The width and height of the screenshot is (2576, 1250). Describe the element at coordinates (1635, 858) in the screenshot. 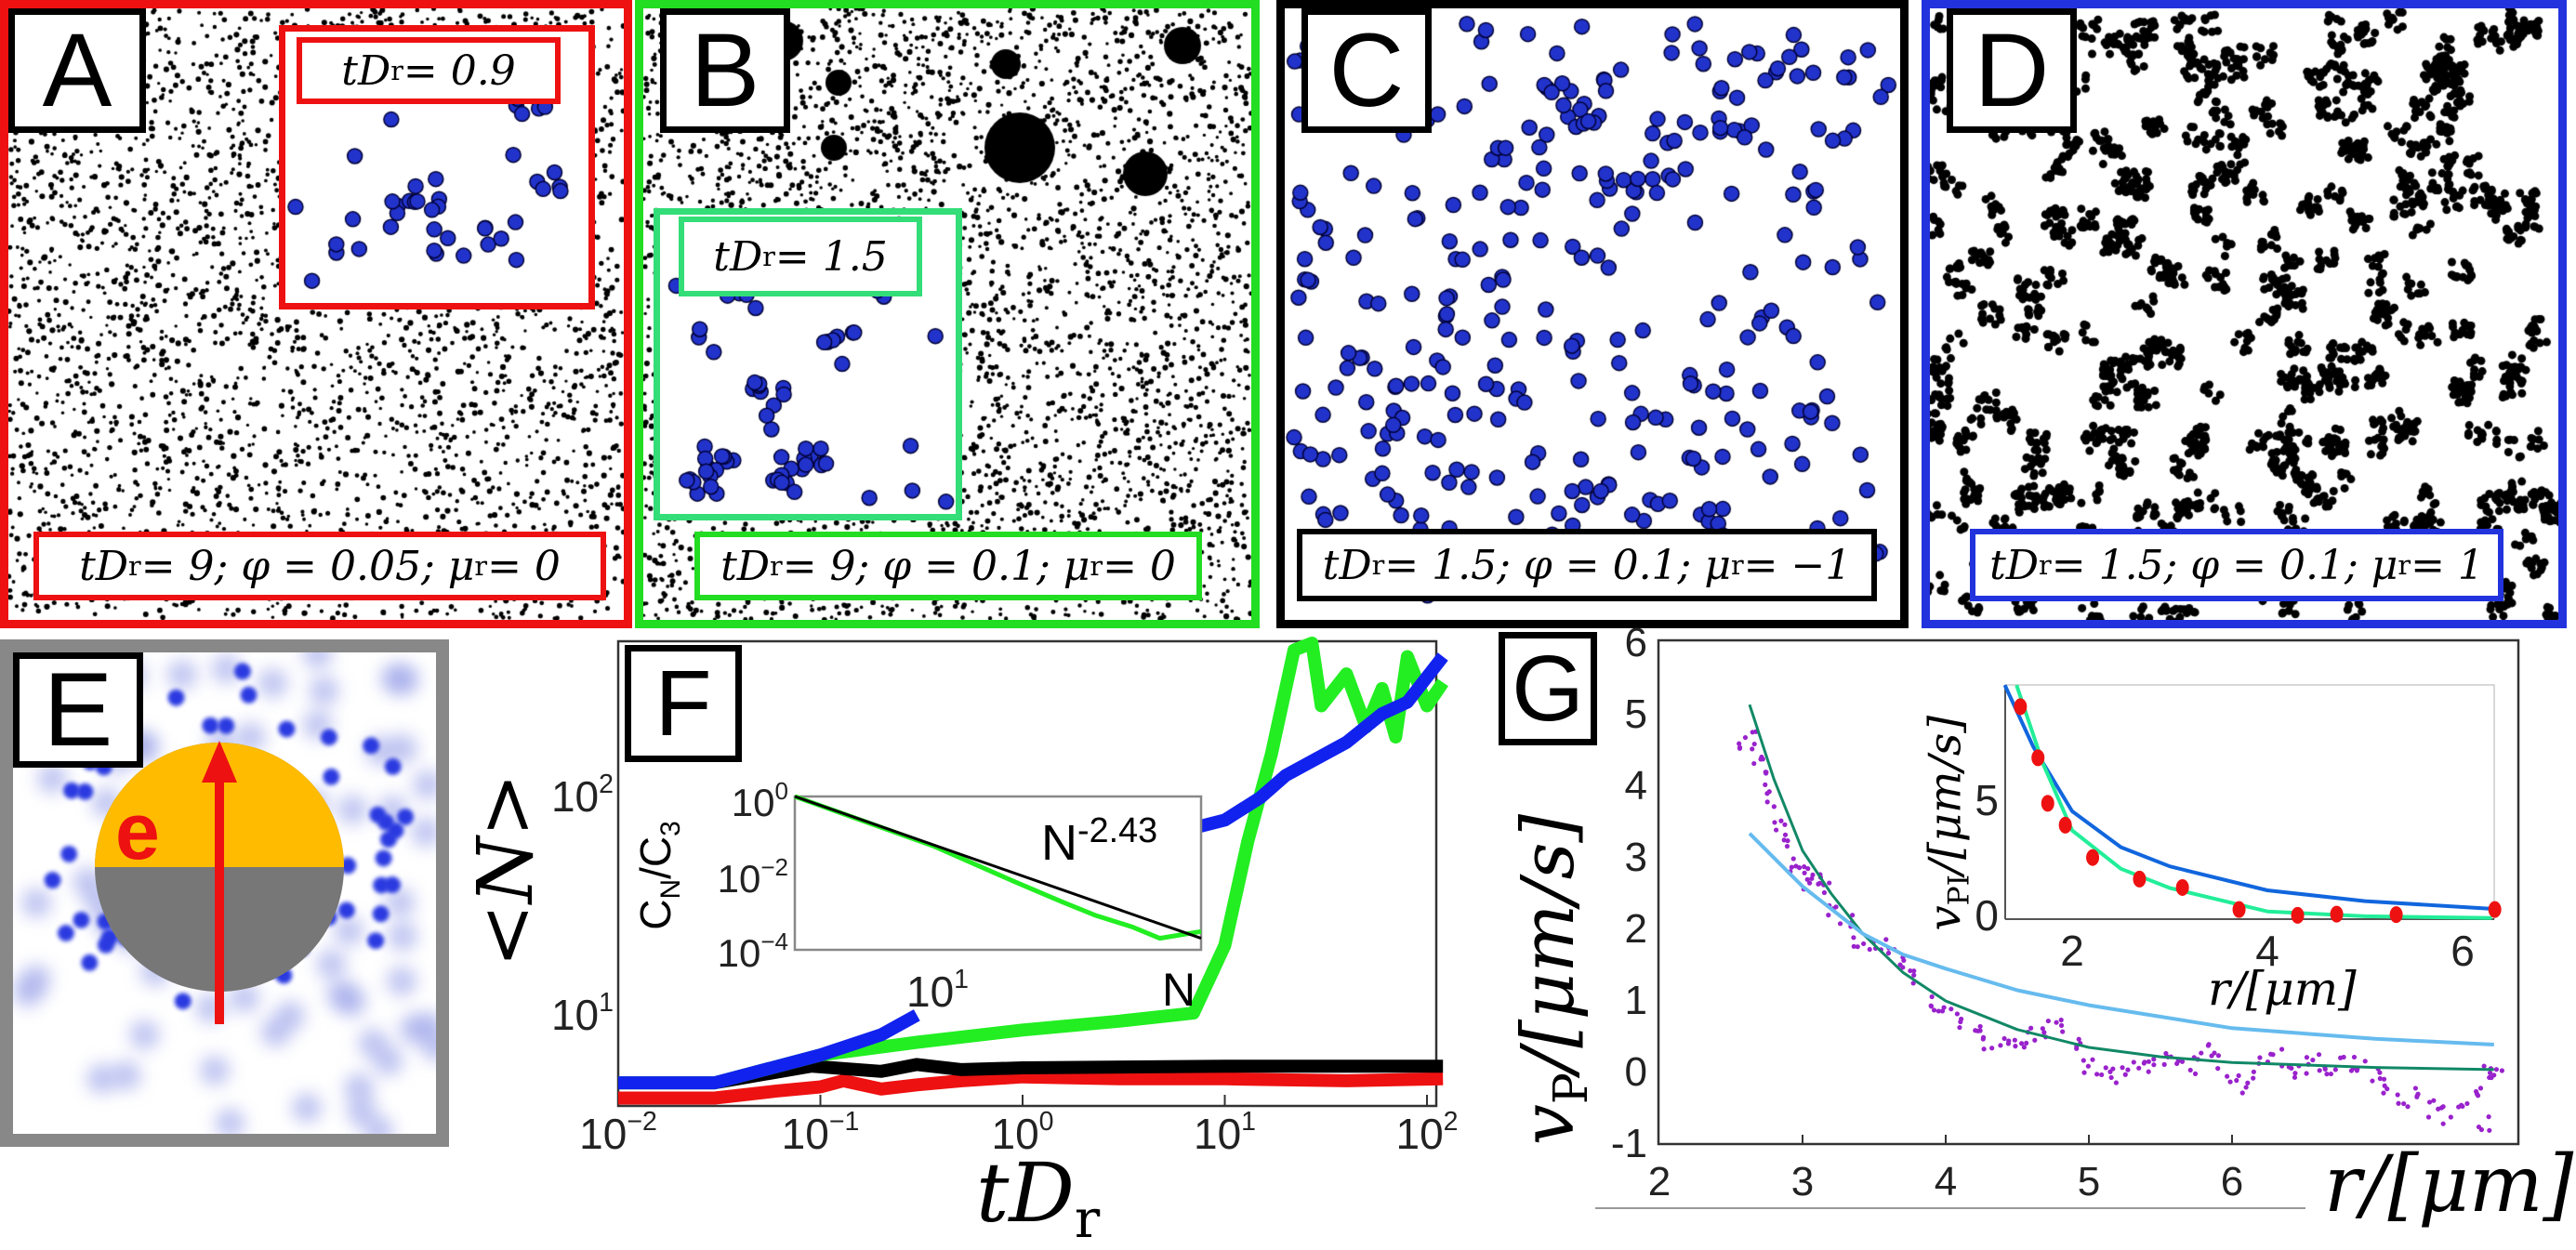

I see `g-ytick-label: 3` at that location.